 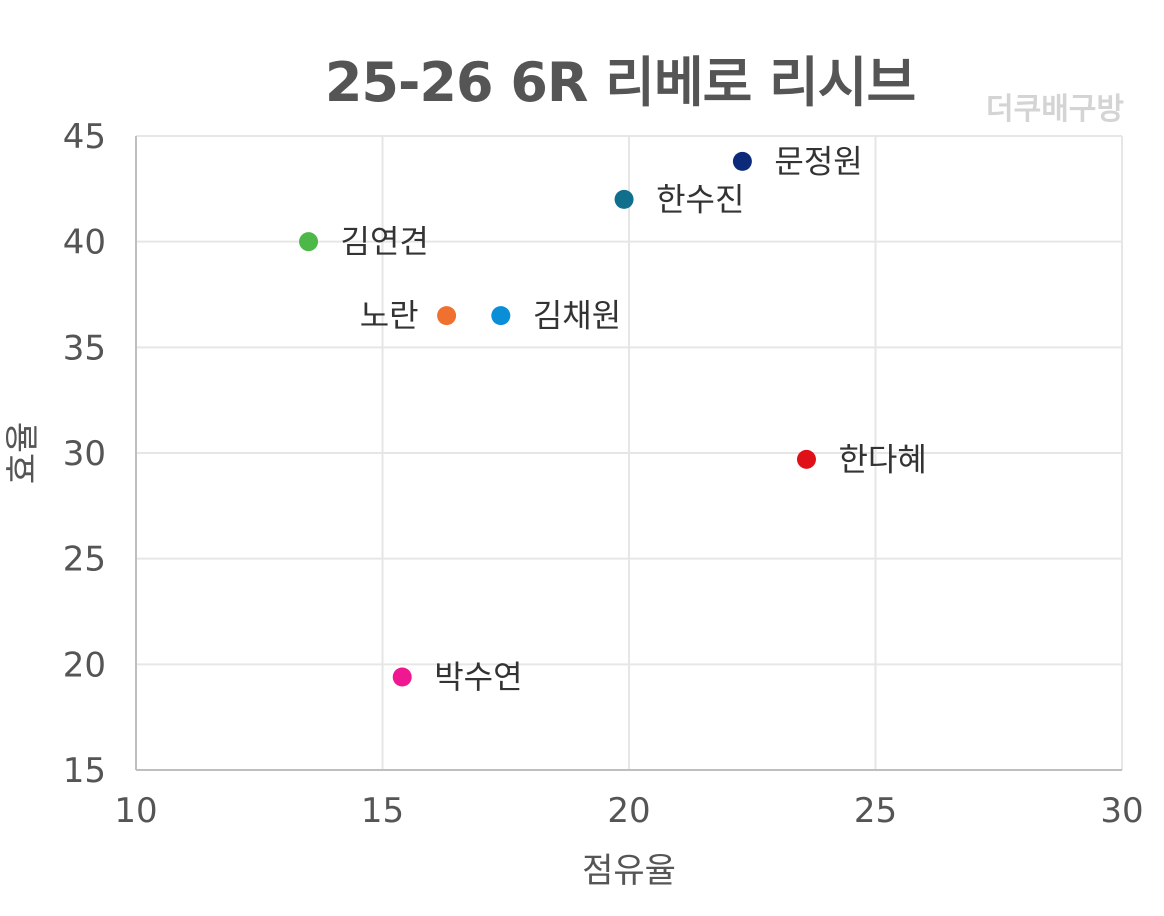 What do you see at coordinates (628, 811) in the screenshot?
I see `x-tick-label: 20` at bounding box center [628, 811].